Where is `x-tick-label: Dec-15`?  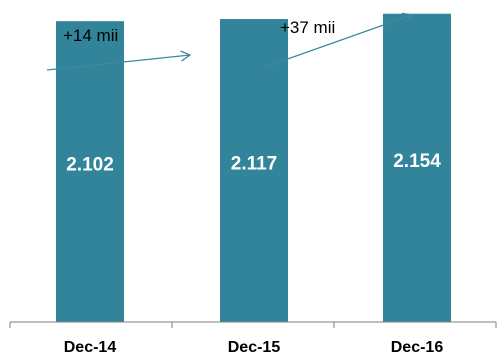
x-tick-label: Dec-15 is located at coordinates (254, 347).